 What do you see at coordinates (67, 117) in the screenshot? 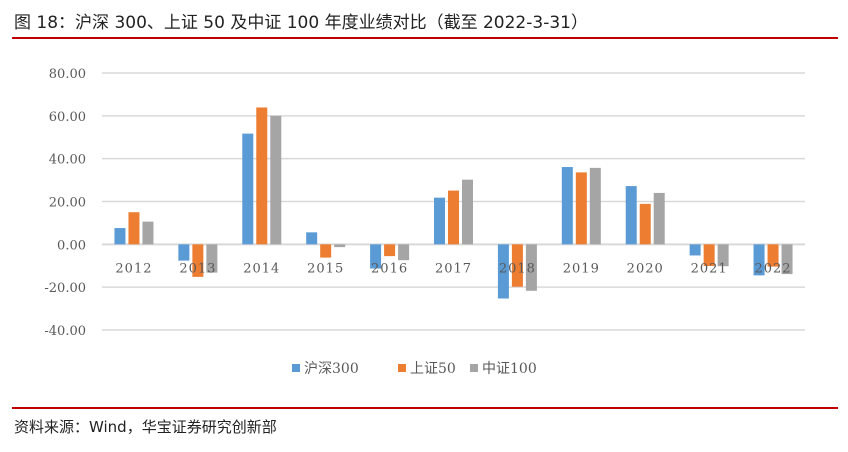
I see `y-tick-label: 60.00` at bounding box center [67, 117].